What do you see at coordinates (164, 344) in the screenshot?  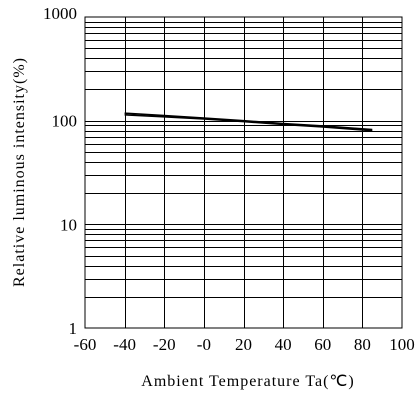 I see `x-tick-label: -20` at bounding box center [164, 344].